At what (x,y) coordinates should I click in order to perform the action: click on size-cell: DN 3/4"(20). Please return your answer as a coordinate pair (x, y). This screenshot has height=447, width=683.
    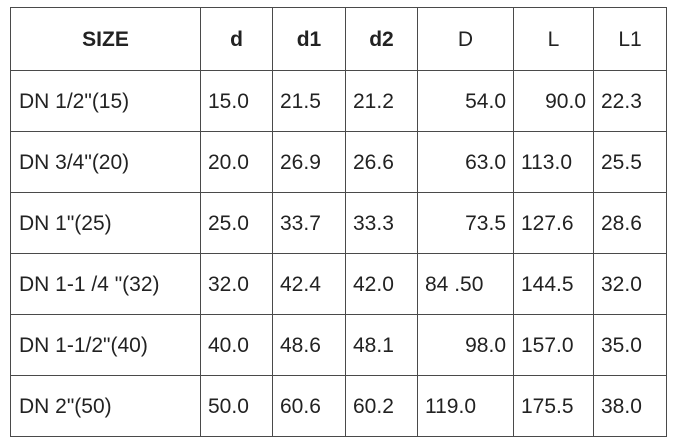
    Looking at the image, I should click on (105, 162).